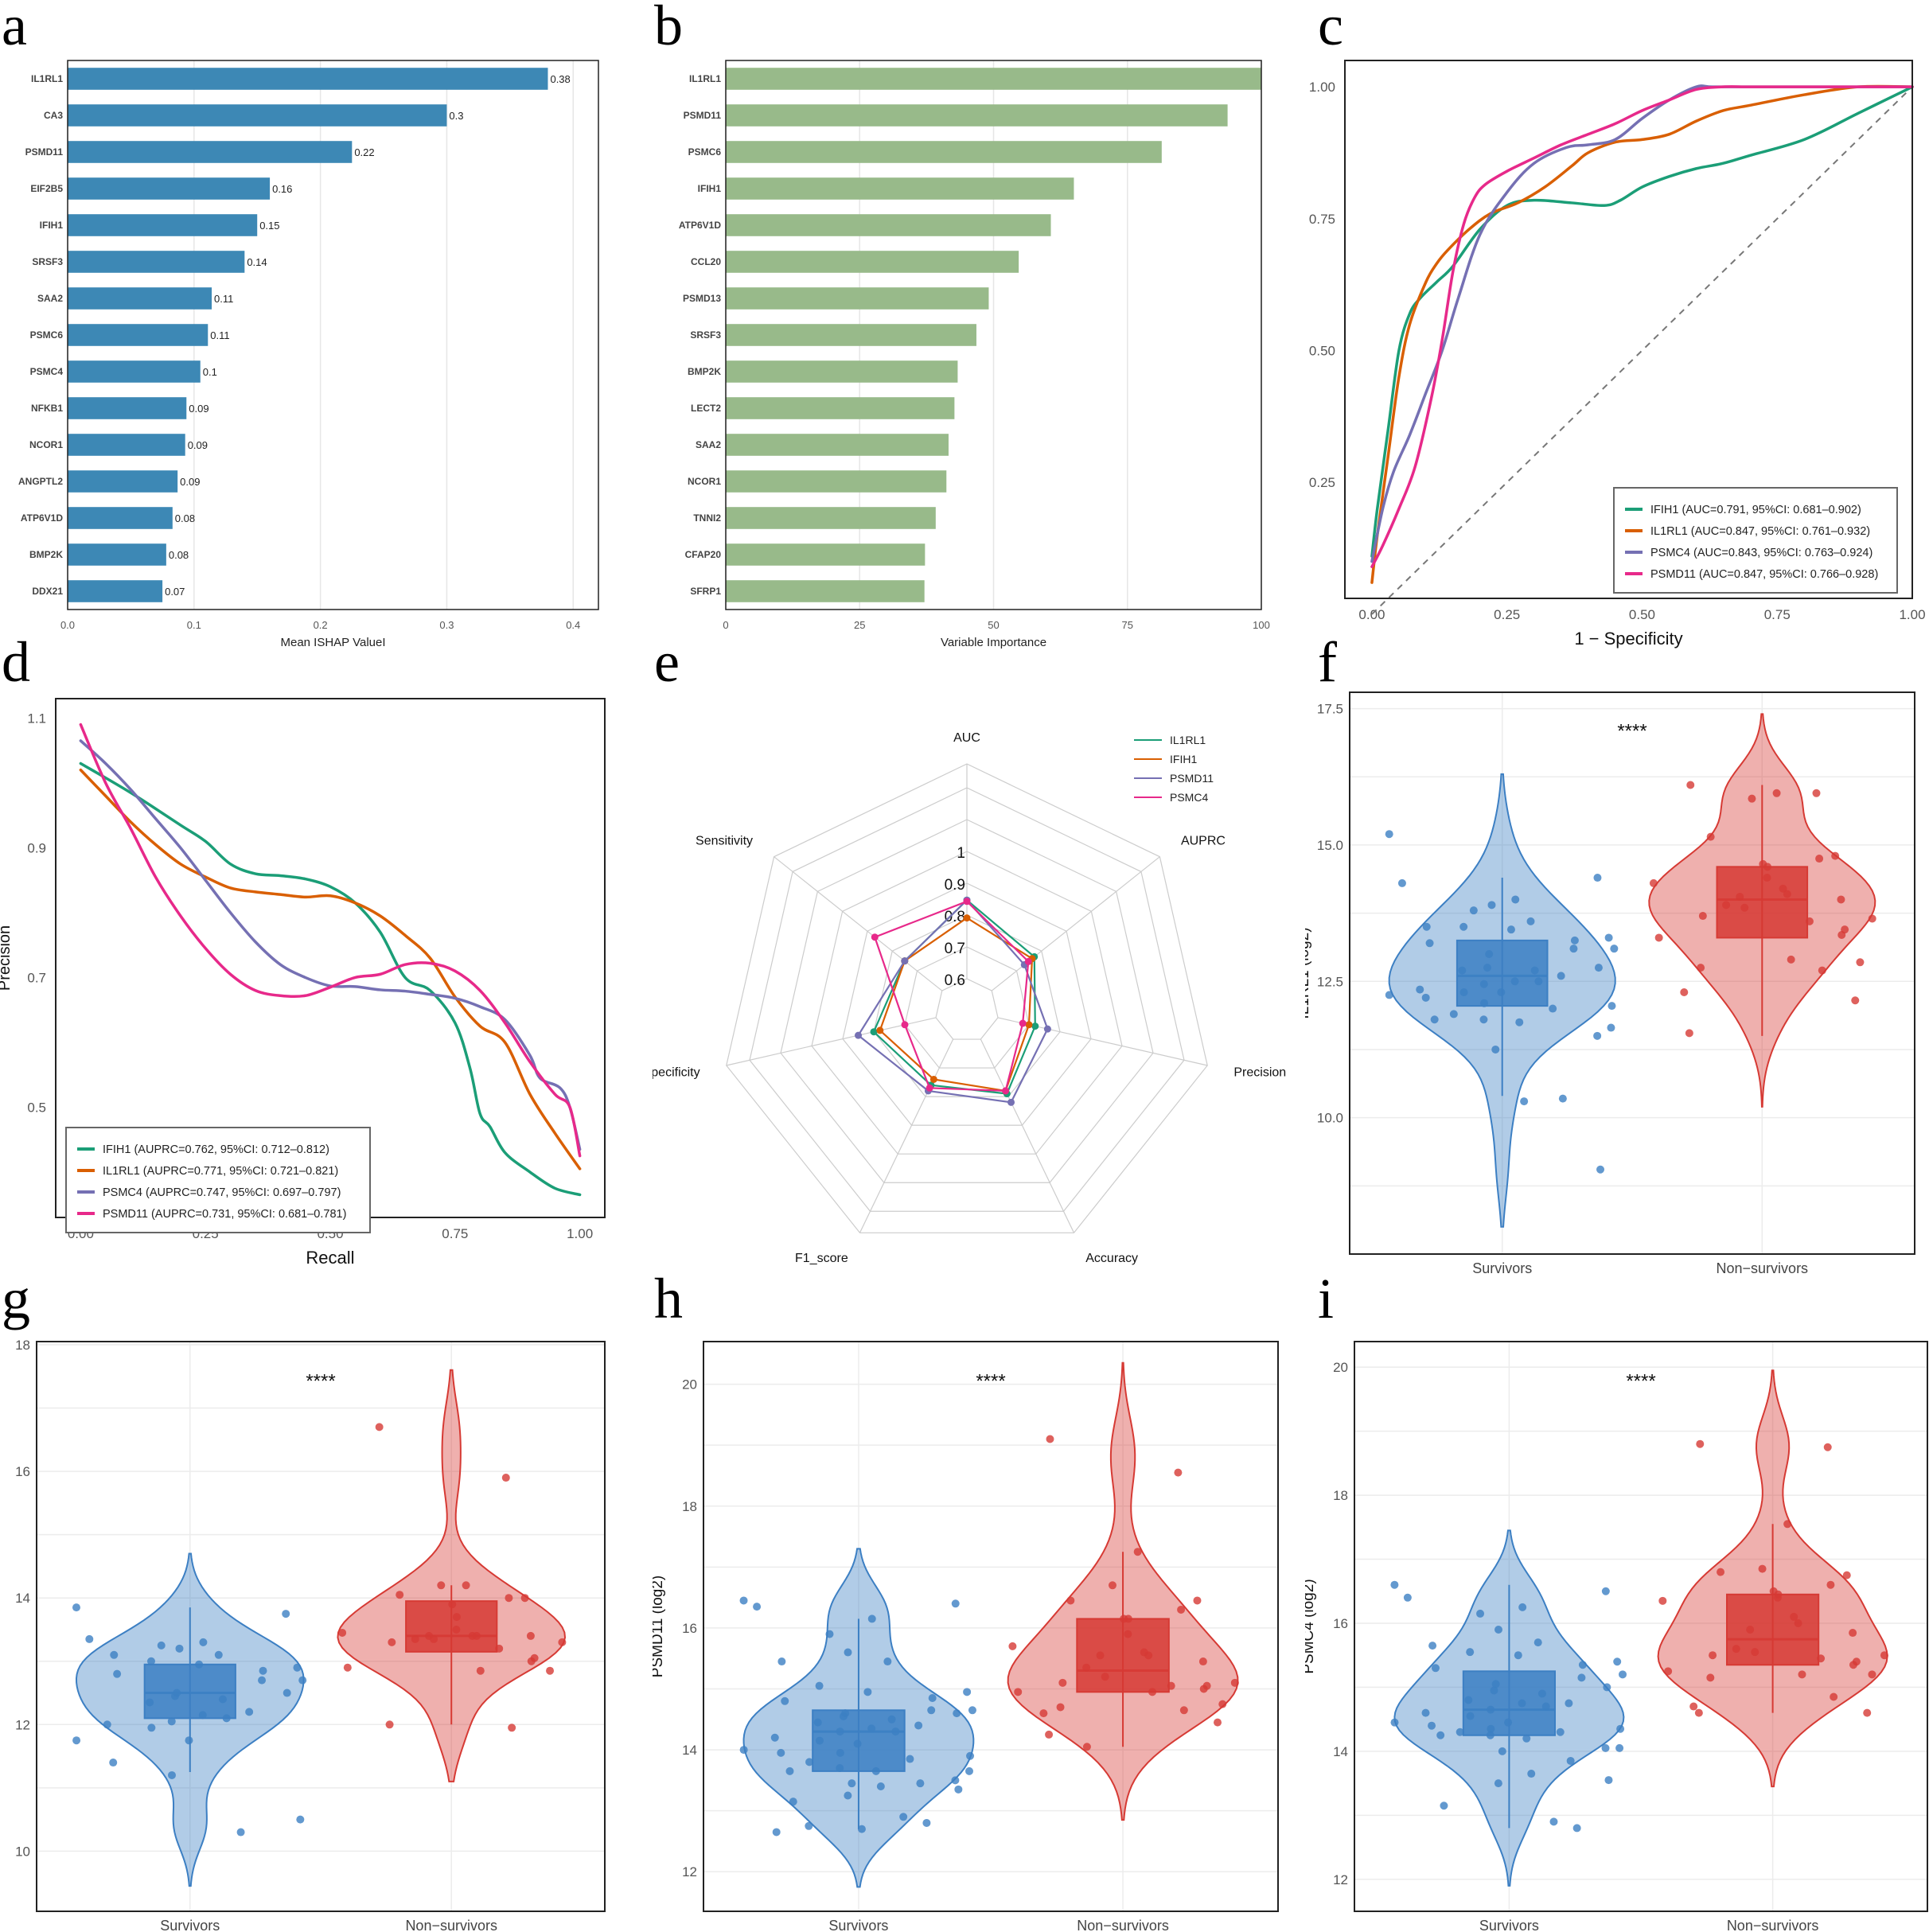  What do you see at coordinates (1192, 778) in the screenshot?
I see `legend-label: PSMD11` at bounding box center [1192, 778].